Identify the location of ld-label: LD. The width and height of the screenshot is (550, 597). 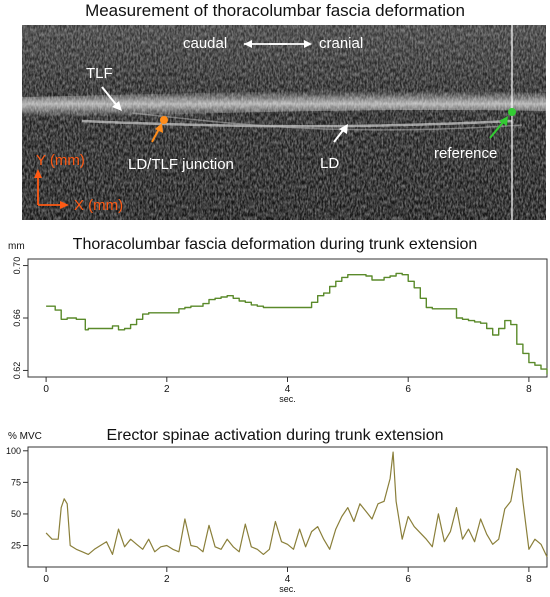
(330, 163).